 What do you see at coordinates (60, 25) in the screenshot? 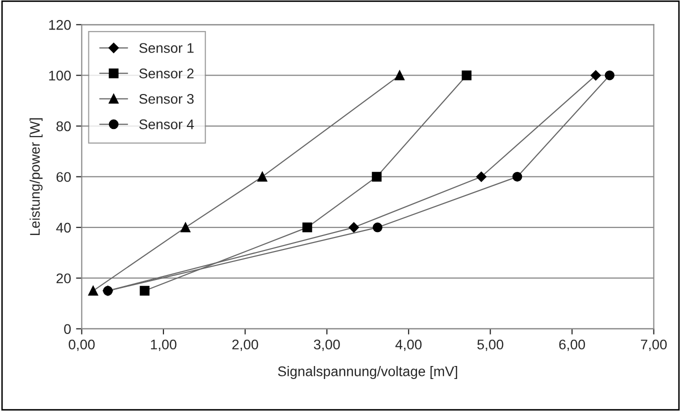
I see `y-tick-label: 120` at bounding box center [60, 25].